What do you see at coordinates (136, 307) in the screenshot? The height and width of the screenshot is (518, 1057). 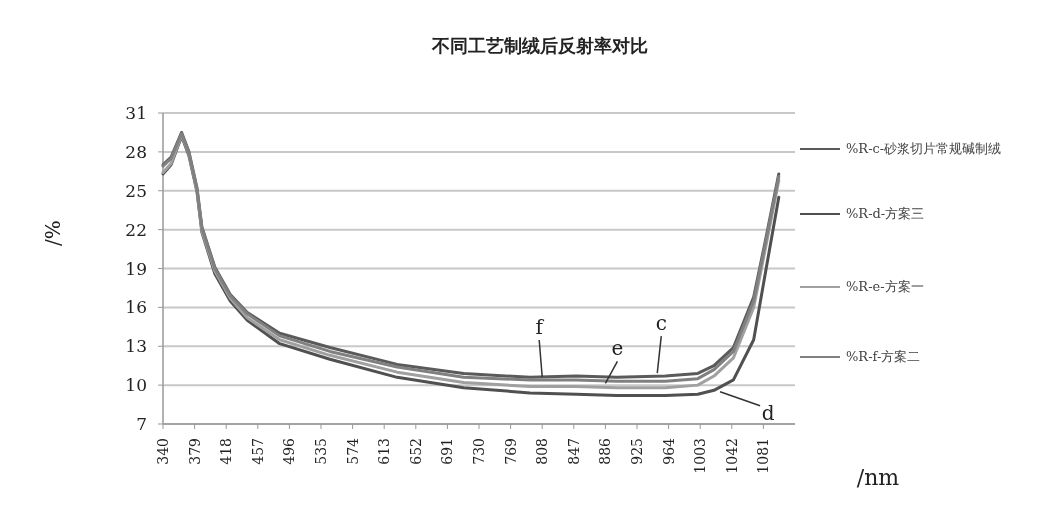 I see `y-tick-label: 16` at bounding box center [136, 307].